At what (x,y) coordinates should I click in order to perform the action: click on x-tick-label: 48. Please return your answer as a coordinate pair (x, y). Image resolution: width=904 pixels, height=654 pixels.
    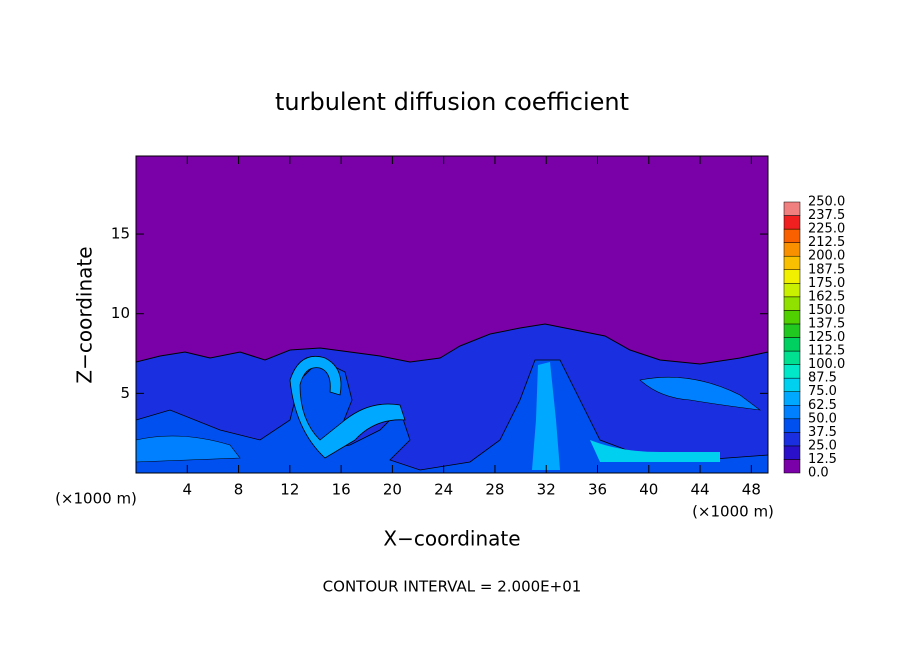
    Looking at the image, I should click on (751, 490).